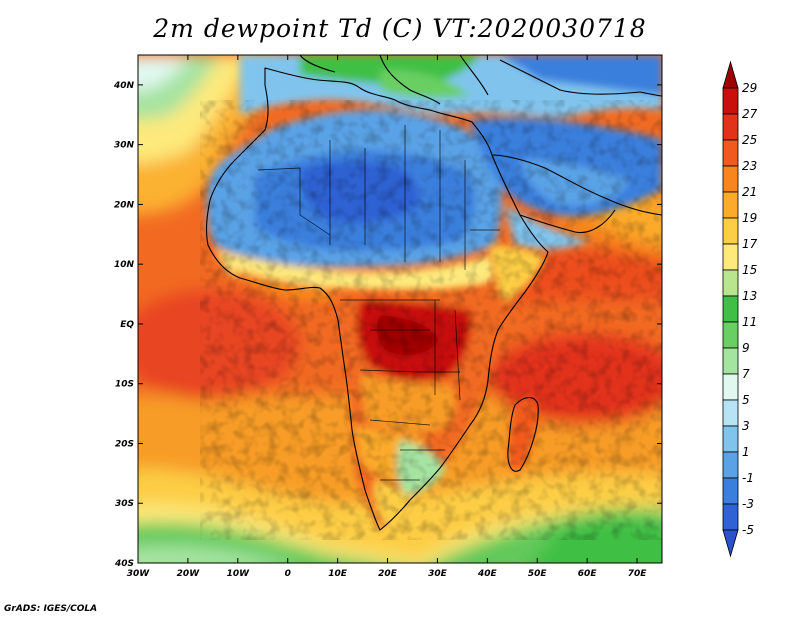 The height and width of the screenshot is (618, 800). Describe the element at coordinates (124, 385) in the screenshot. I see `y-tick-label: 10S` at that location.